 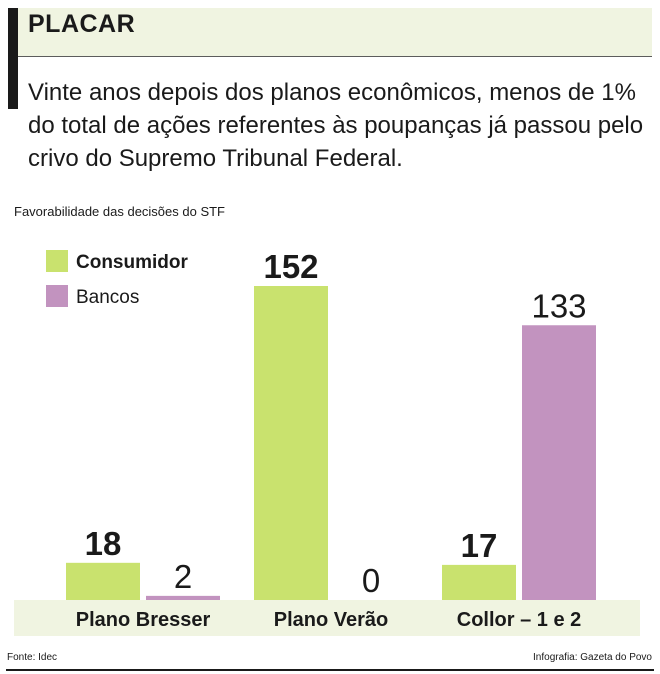 What do you see at coordinates (13, 58) in the screenshot?
I see `header-accent-bar` at bounding box center [13, 58].